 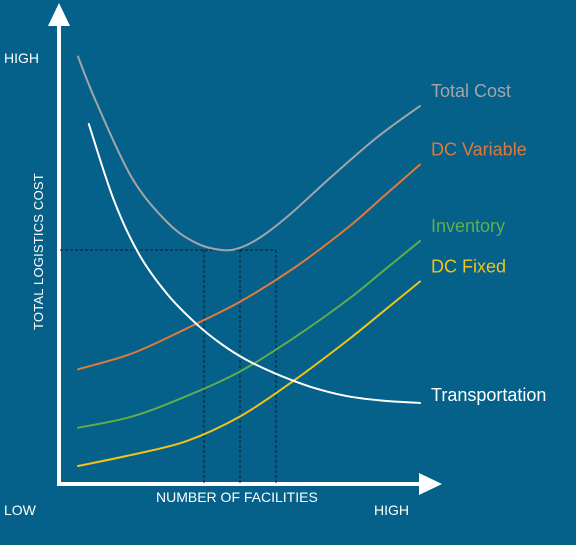 What do you see at coordinates (20, 510) in the screenshot?
I see `x-low-label: LOW` at bounding box center [20, 510].